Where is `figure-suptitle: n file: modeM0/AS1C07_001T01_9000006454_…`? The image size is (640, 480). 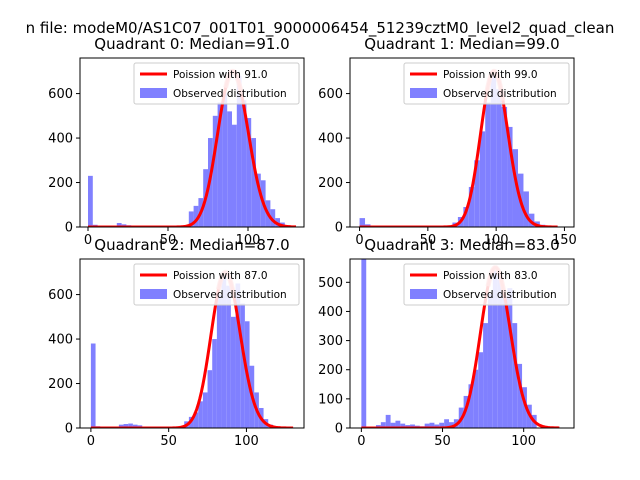 figure-suptitle: n file: modeM0/AS1C07_001T01_9000006454_… is located at coordinates (320, 28).